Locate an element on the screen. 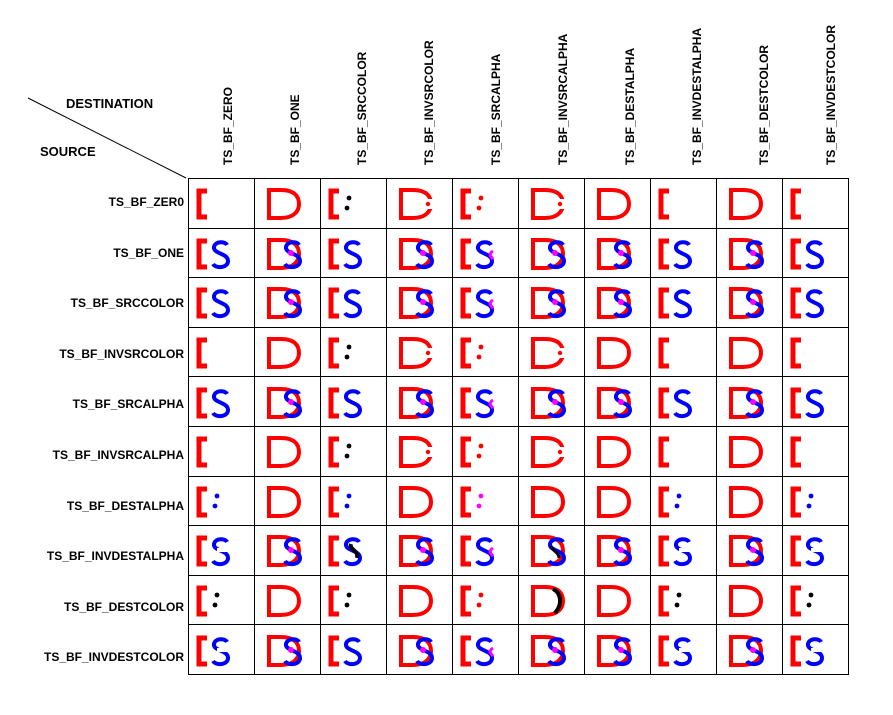 The height and width of the screenshot is (715, 893). source-label: SOURCE is located at coordinates (68, 151).